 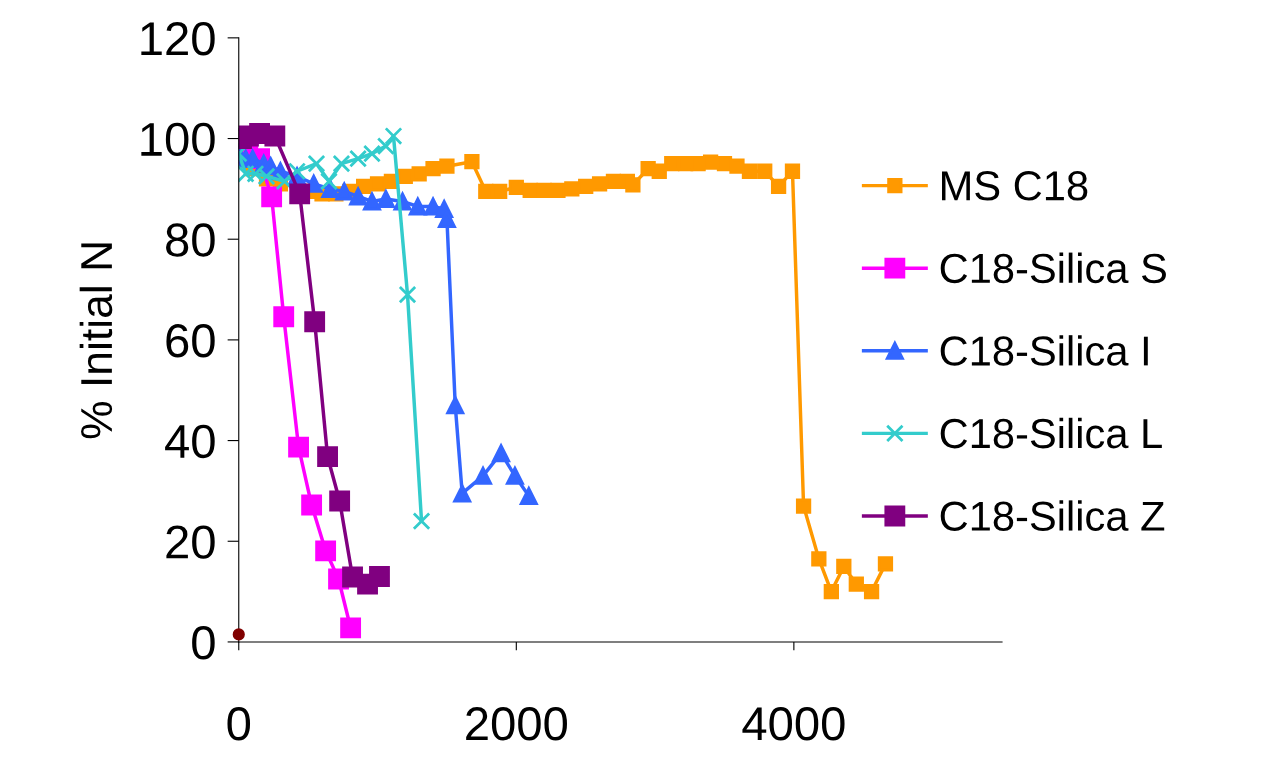 What do you see at coordinates (190, 240) in the screenshot?
I see `y-tick-label: 80` at bounding box center [190, 240].